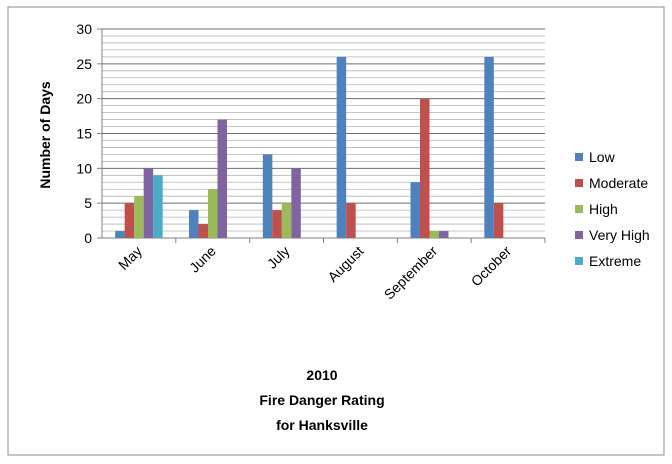 This screenshot has height=464, width=672. I want to click on legend-swatch-extreme, so click(579, 261).